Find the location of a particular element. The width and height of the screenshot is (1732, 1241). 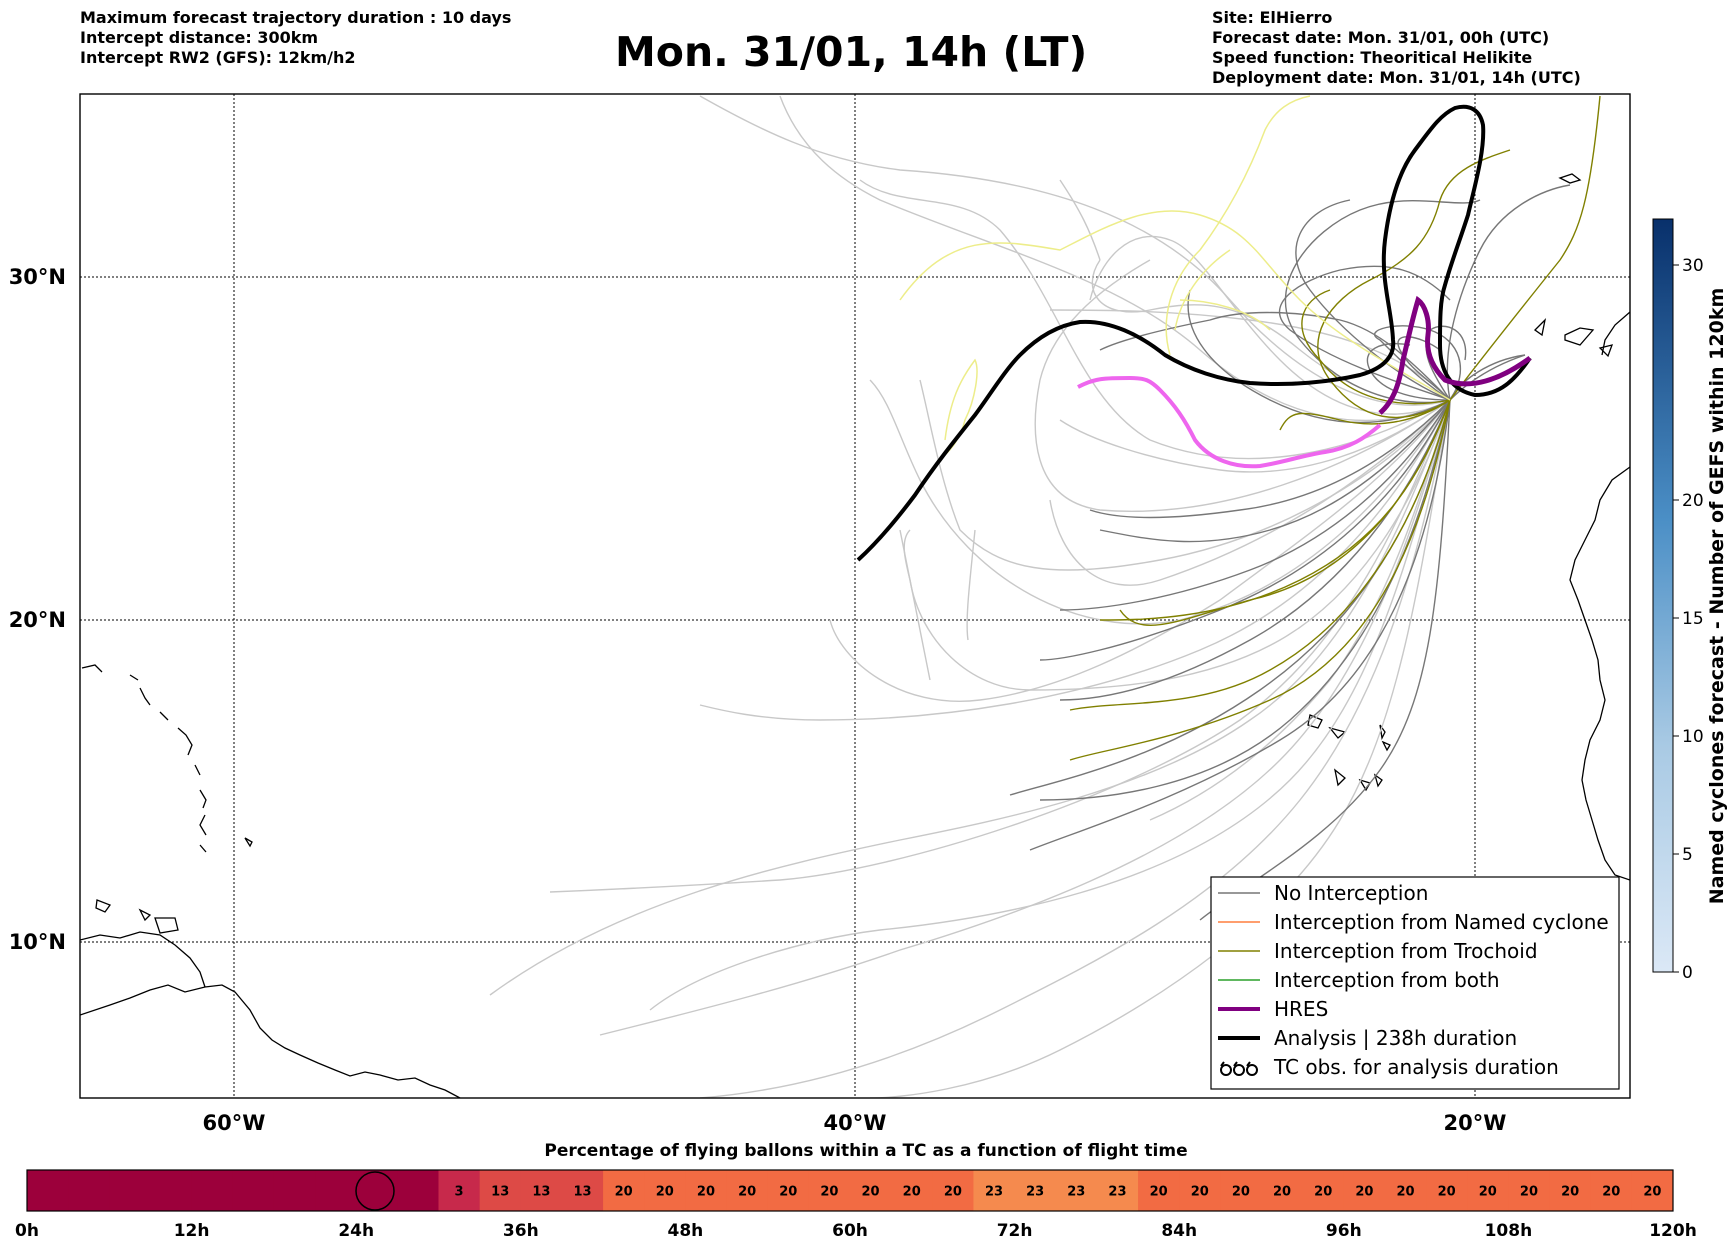

header-right-line: Forecast date: Mon. 31/01, 00h (UTC) is located at coordinates (1381, 37).